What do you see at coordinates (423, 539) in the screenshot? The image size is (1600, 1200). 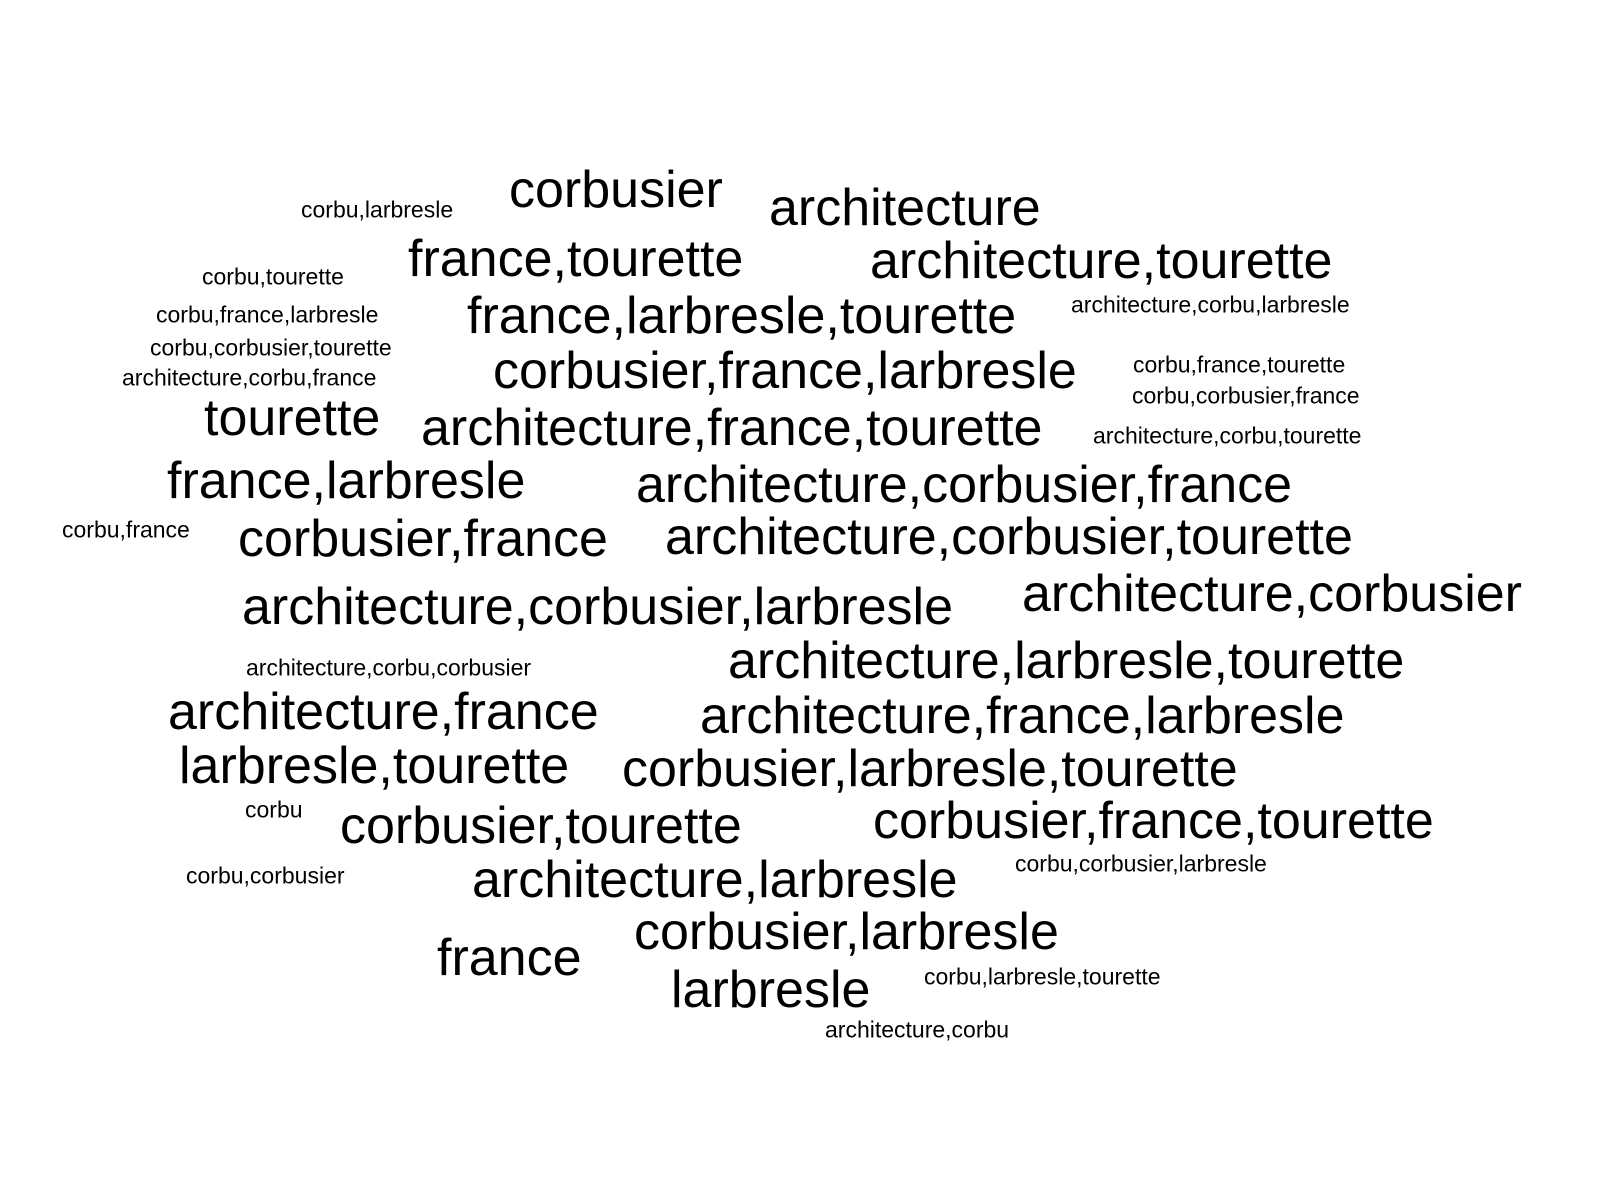 I see `cloud-word: corbusier,france` at bounding box center [423, 539].